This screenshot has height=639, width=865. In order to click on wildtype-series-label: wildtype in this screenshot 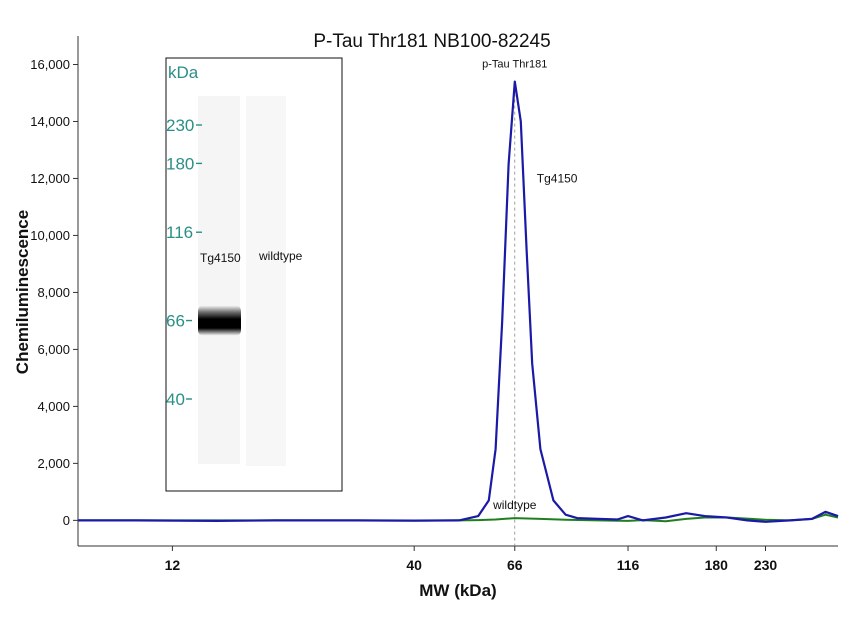, I will do `click(514, 505)`.